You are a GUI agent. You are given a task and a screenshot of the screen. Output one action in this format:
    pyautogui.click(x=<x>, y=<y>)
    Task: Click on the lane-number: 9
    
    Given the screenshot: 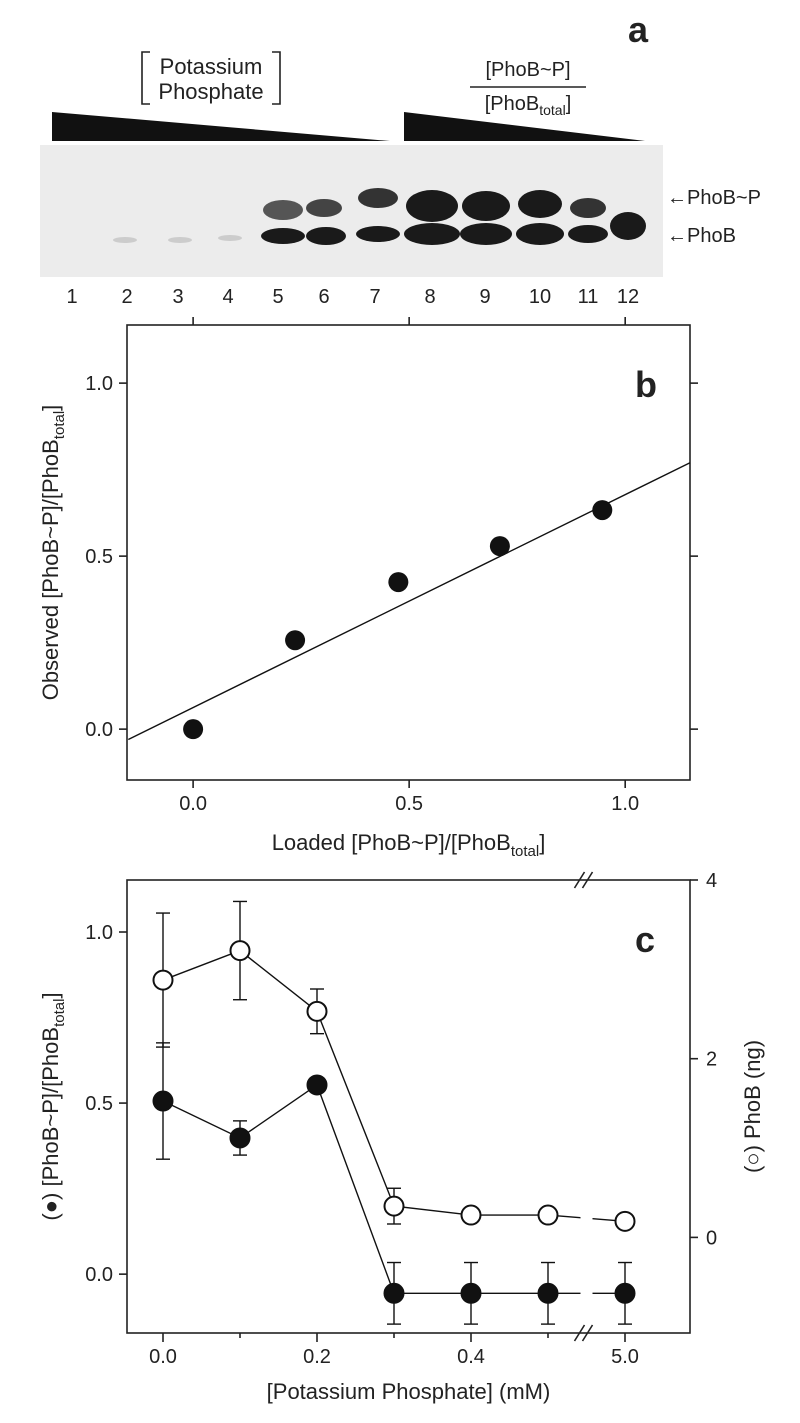 What is the action you would take?
    pyautogui.click(x=484, y=297)
    